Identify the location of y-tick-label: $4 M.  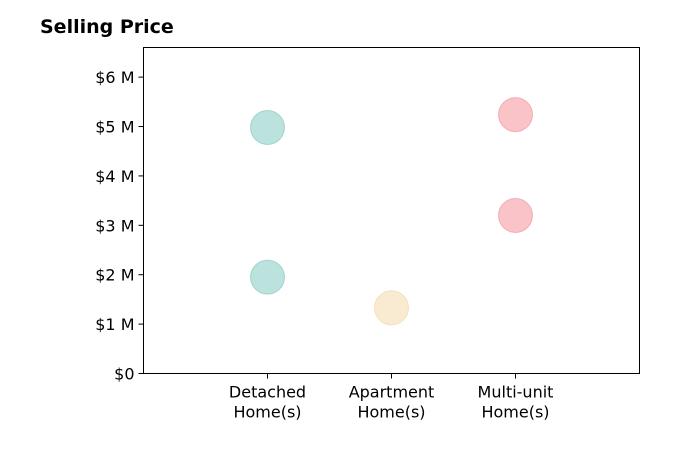
(114, 176).